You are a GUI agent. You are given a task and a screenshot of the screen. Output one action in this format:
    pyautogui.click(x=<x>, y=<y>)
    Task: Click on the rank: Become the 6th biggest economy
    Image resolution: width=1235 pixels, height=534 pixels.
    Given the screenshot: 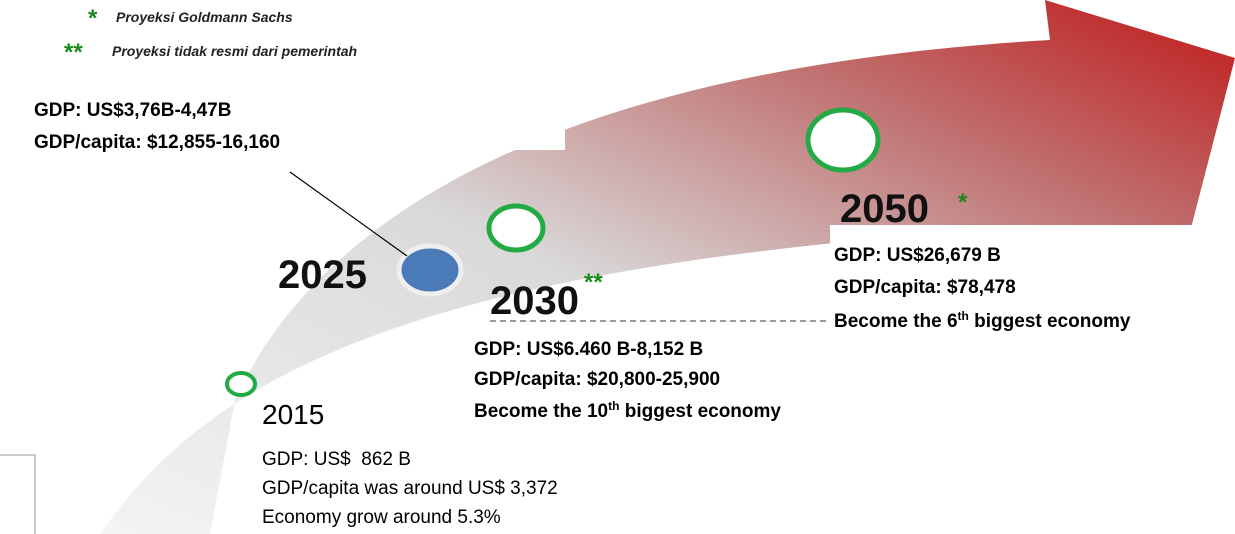 What is the action you would take?
    pyautogui.click(x=982, y=320)
    